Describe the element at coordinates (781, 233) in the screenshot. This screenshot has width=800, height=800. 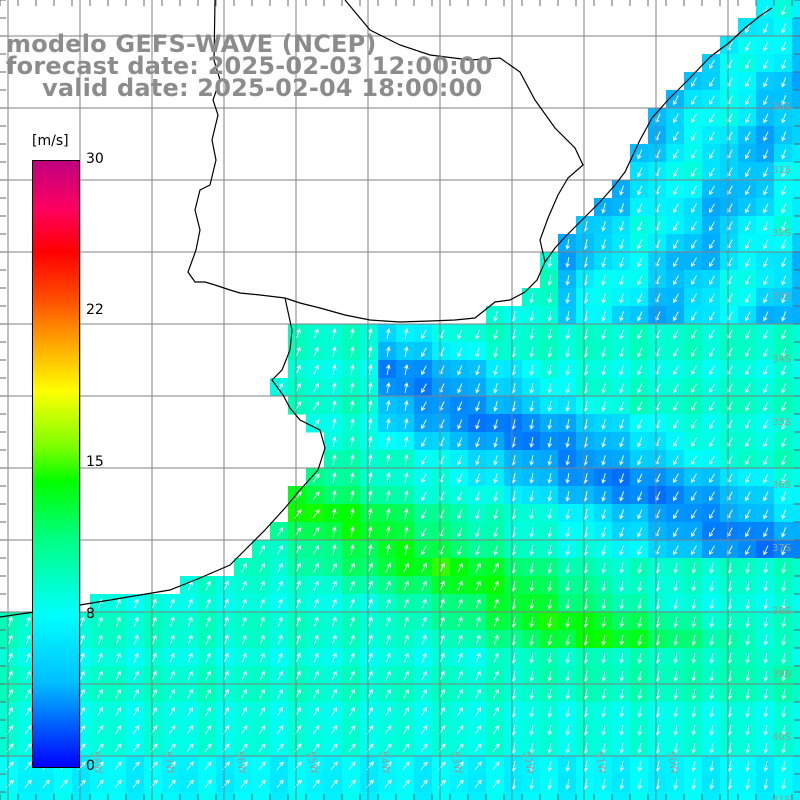
I see `latitude-label: 32S` at that location.